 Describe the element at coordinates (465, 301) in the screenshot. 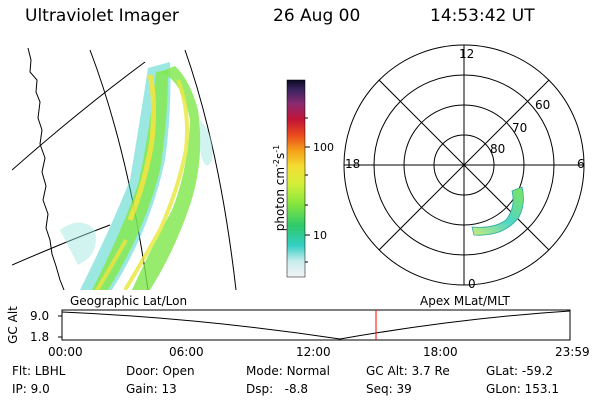

I see `polar-panel-label: Apex MLat/MLT` at that location.